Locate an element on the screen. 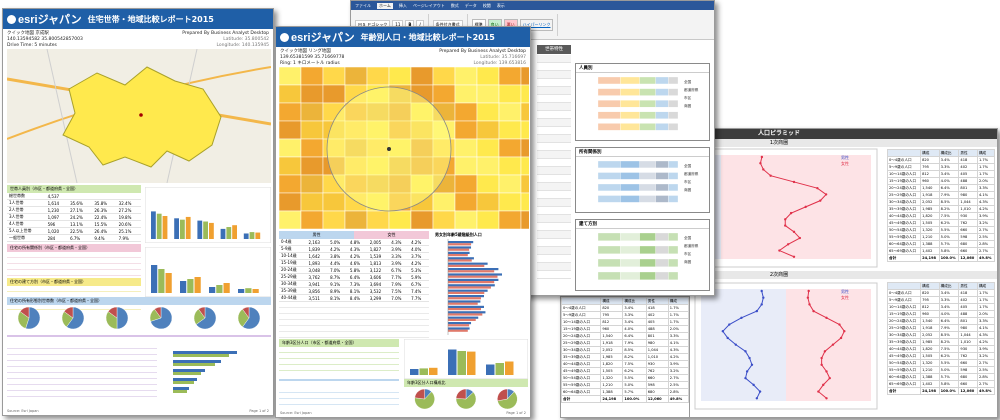  table-row: 20〜24歳の人口 1,540 6.4% 801 3.3% is located at coordinates (941, 188).